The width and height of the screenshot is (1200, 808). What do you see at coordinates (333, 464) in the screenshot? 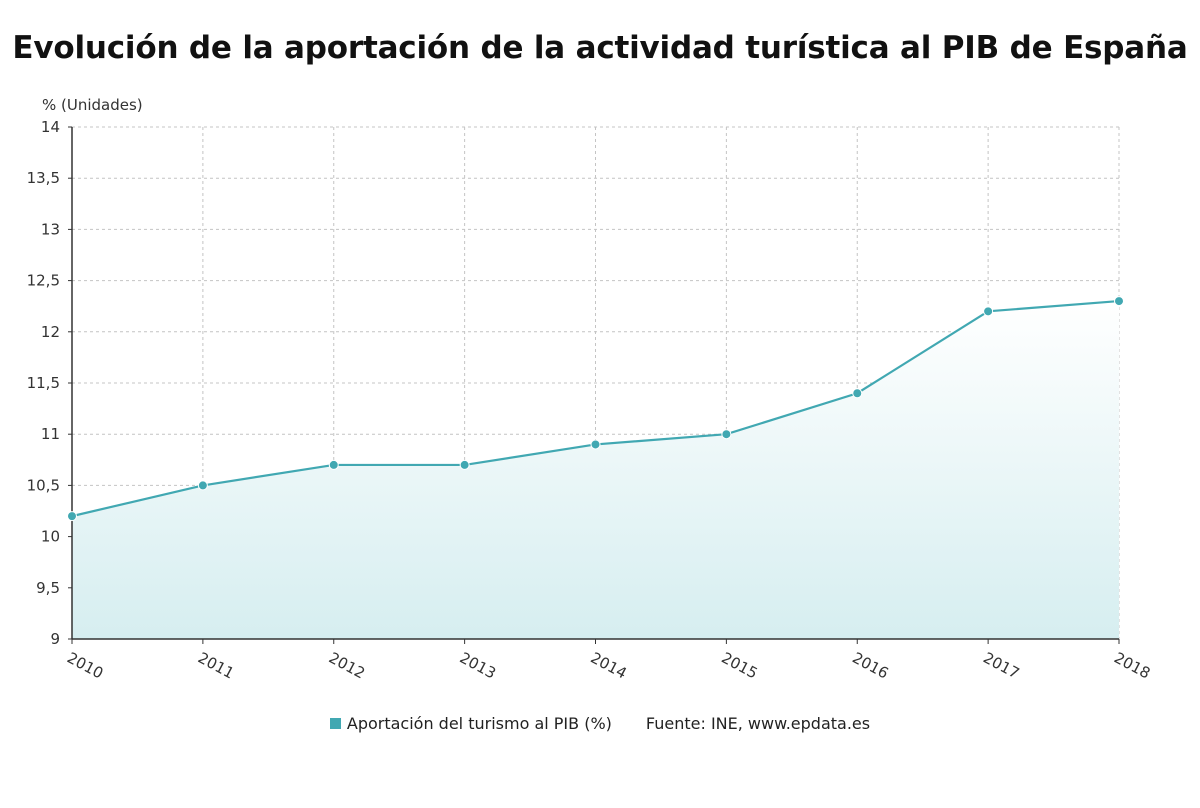
I see `data-point-2012` at bounding box center [333, 464].